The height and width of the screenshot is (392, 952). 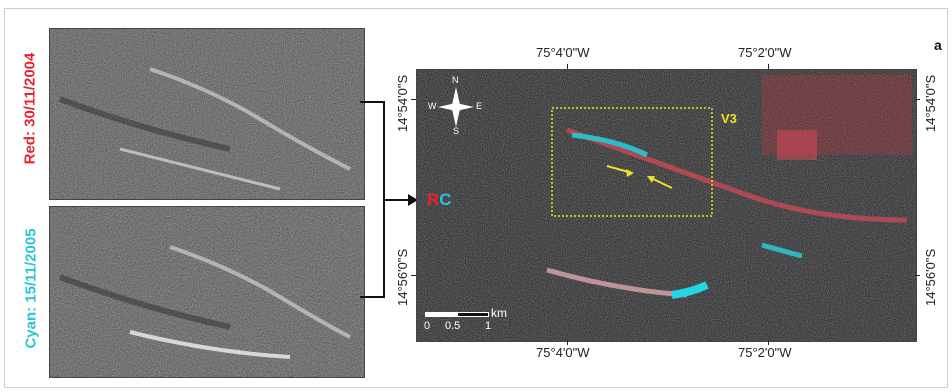 What do you see at coordinates (433, 199) in the screenshot?
I see `rc-label-r: R` at bounding box center [433, 199].